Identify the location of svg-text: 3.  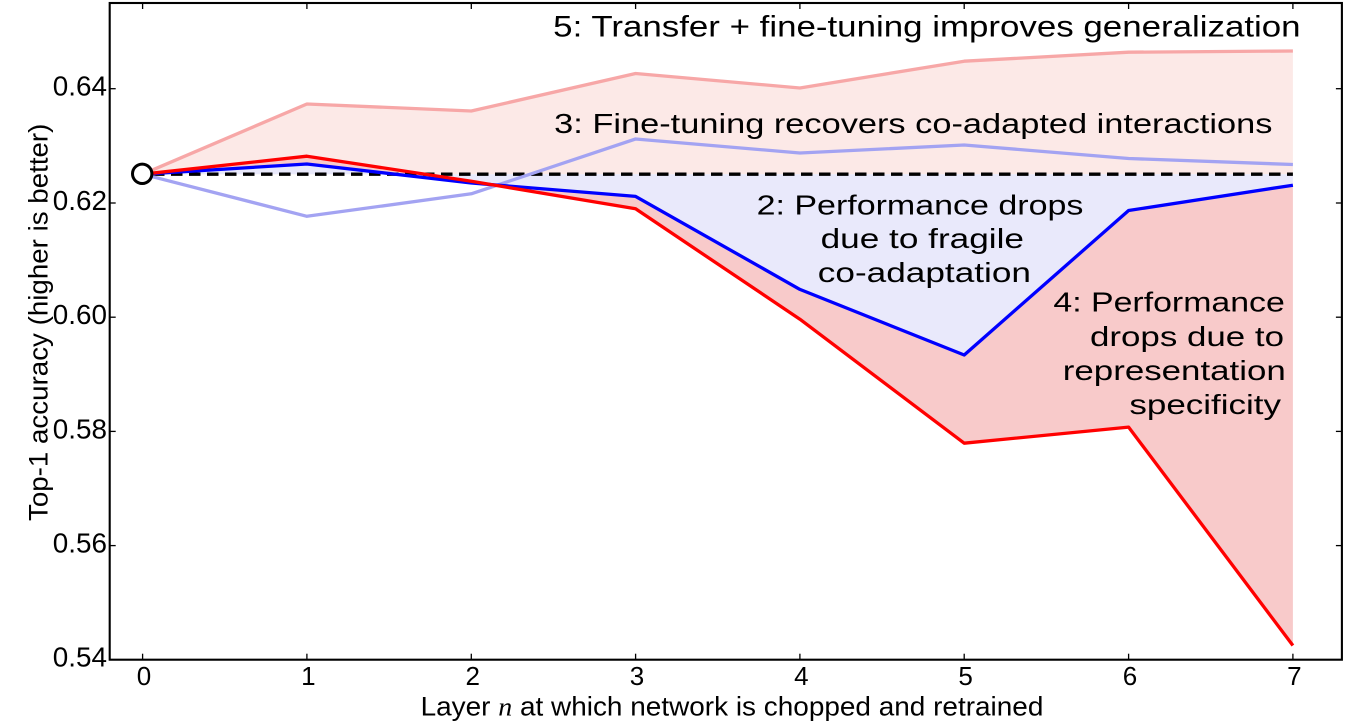
(637, 676).